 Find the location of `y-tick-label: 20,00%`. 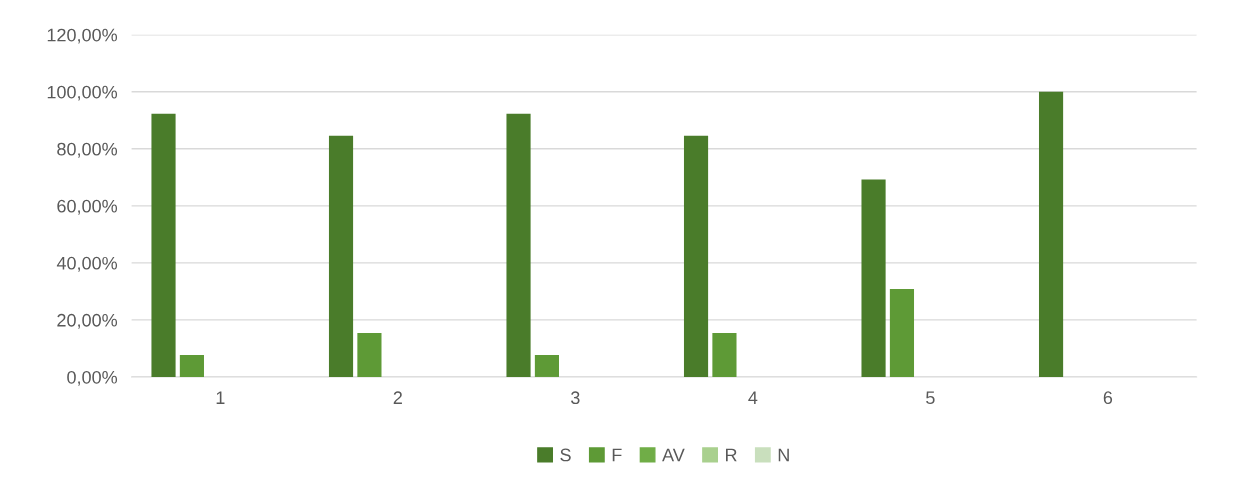

y-tick-label: 20,00% is located at coordinates (87, 321).